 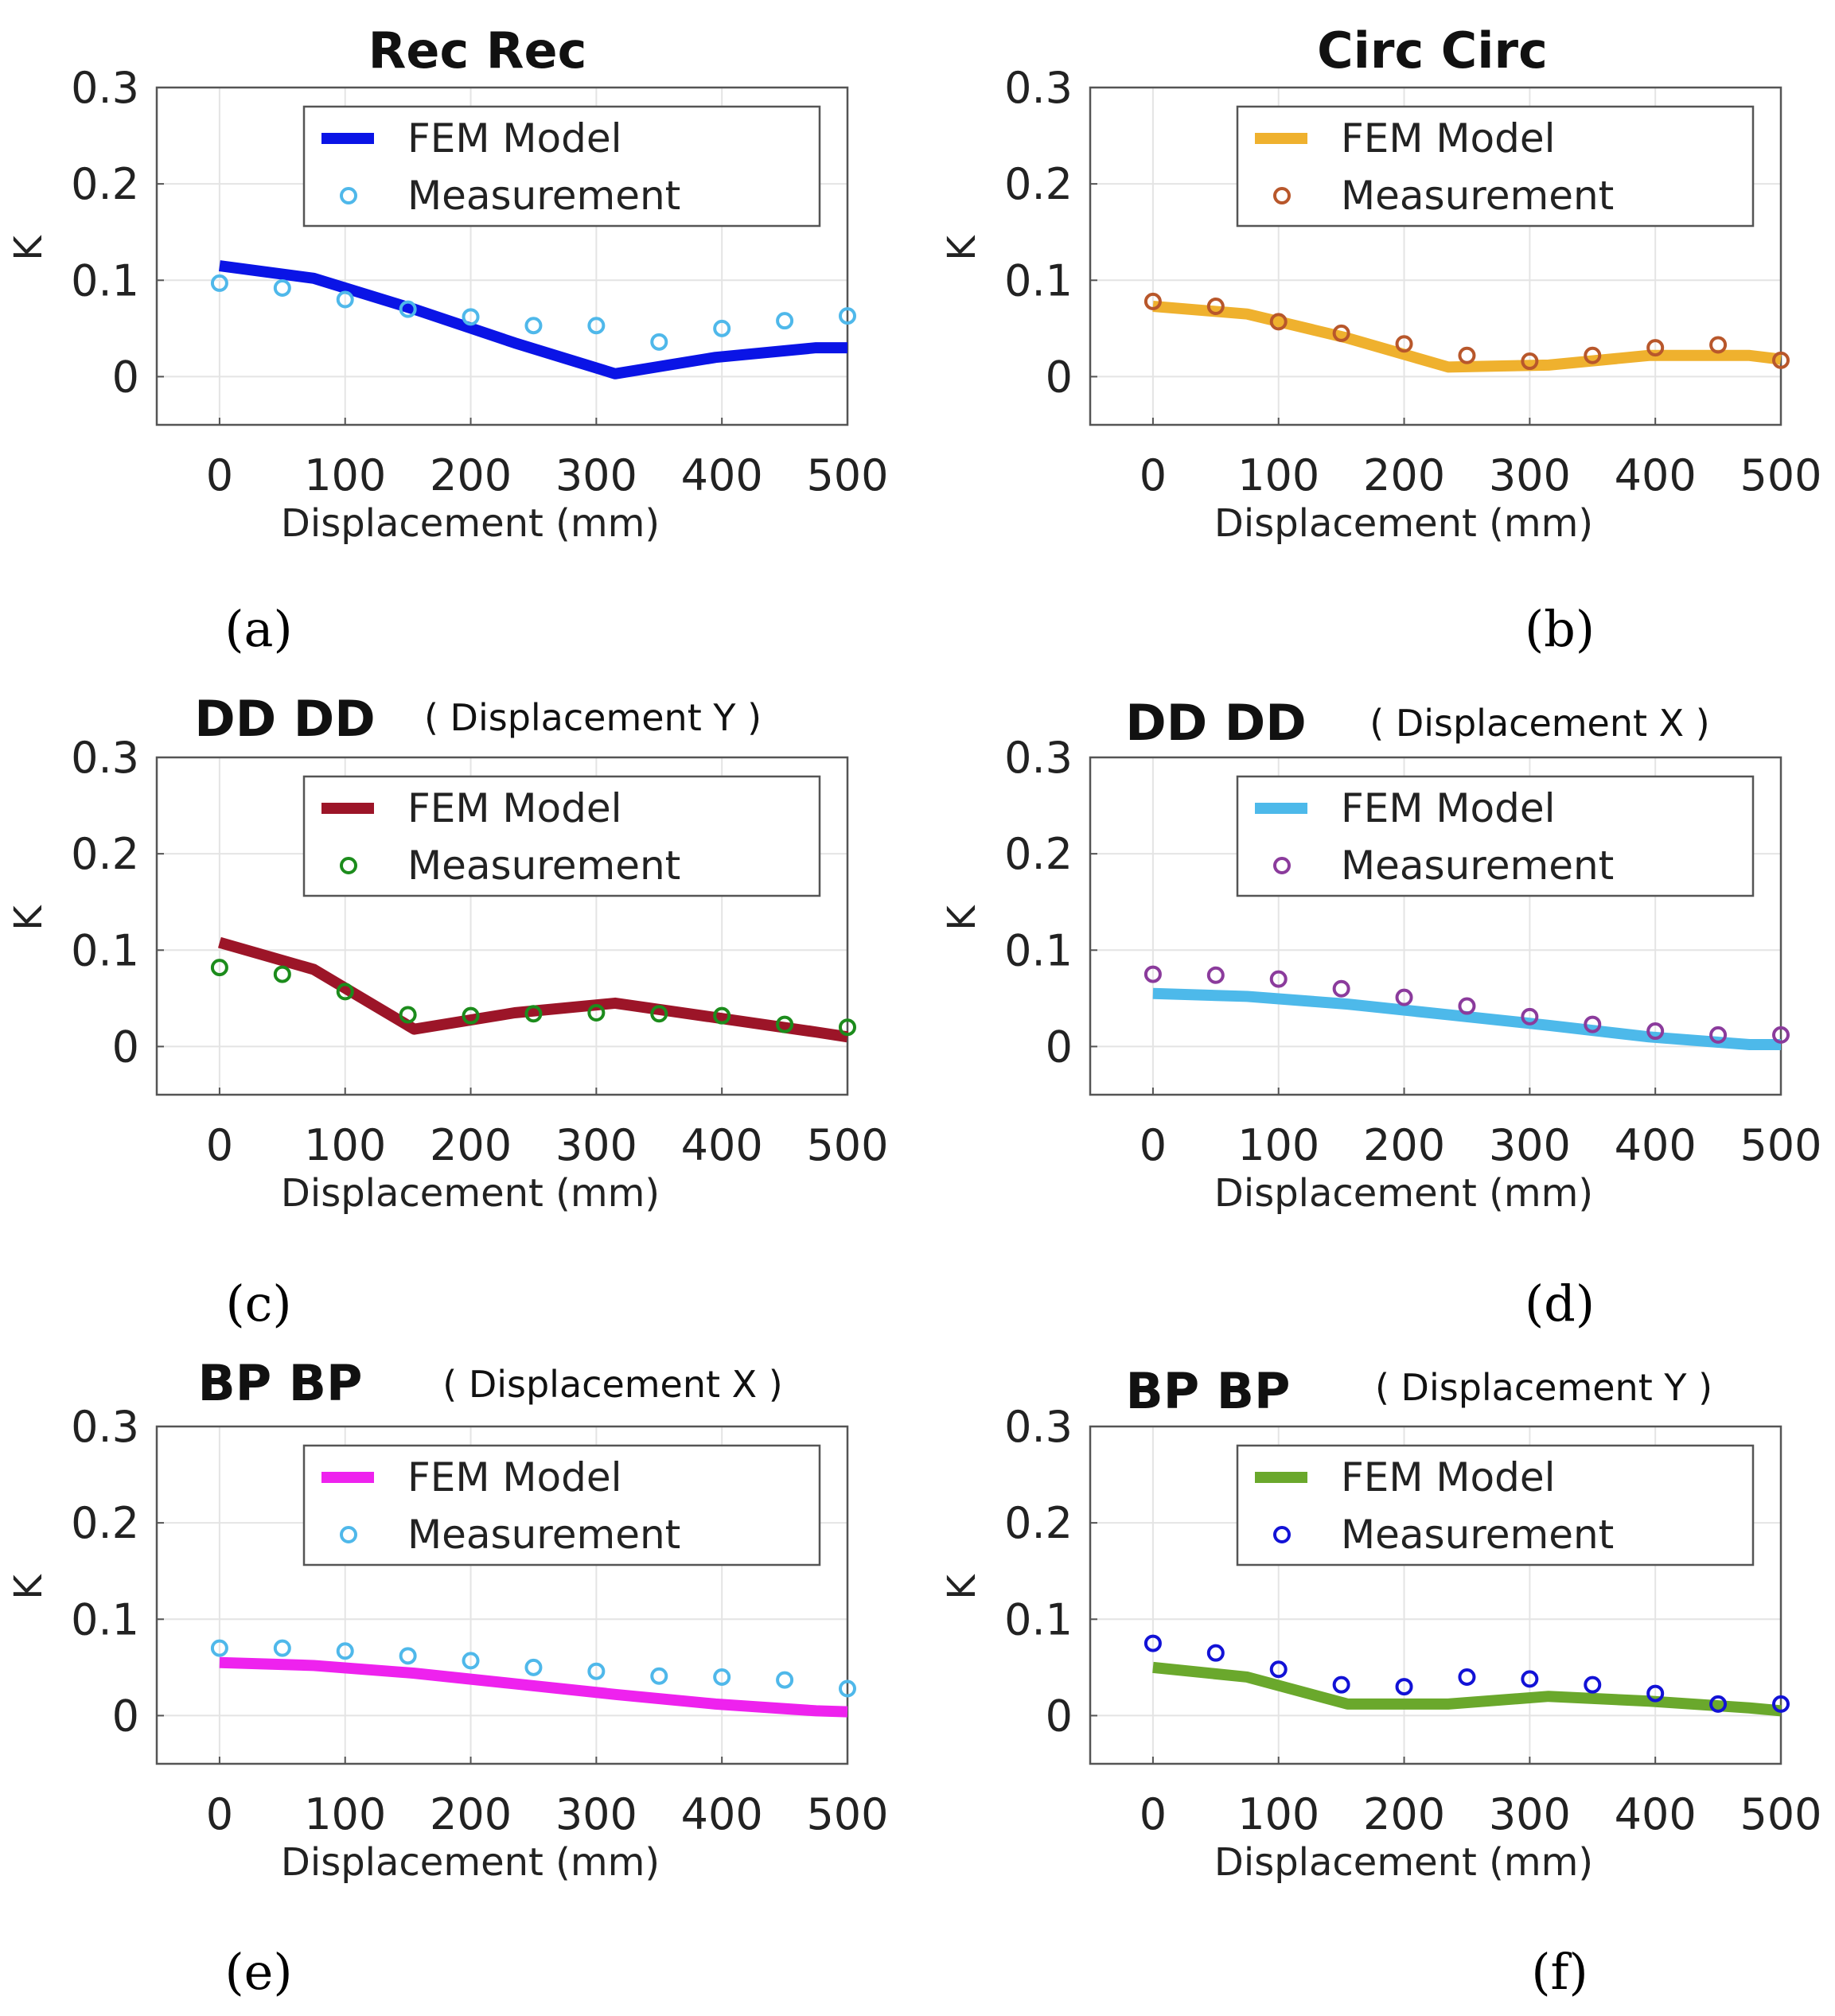 What do you see at coordinates (1432, 50) in the screenshot?
I see `chart-title: Circ Circ` at bounding box center [1432, 50].